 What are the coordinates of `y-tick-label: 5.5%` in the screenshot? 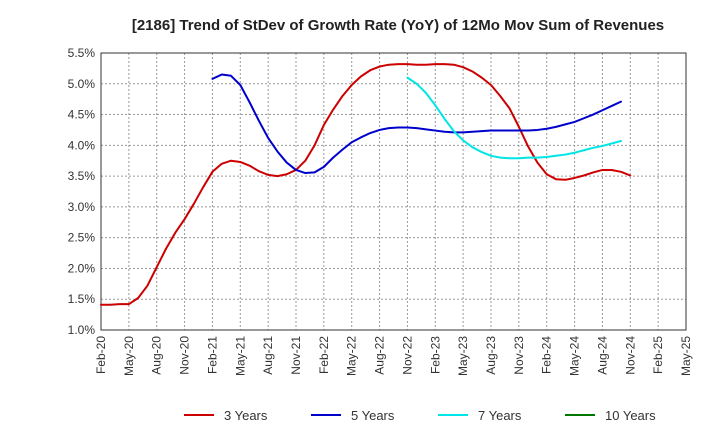 It's located at (82, 53).